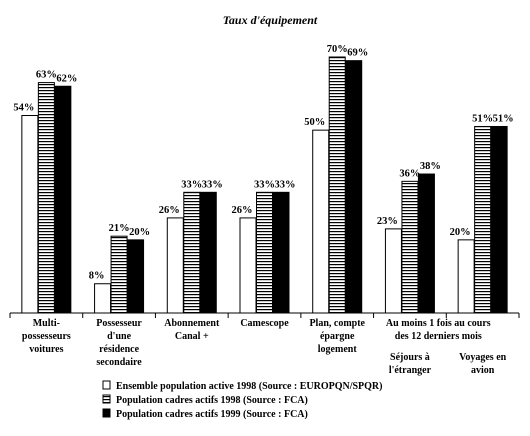 The image size is (530, 436). Describe the element at coordinates (483, 219) in the screenshot. I see `bar-g6-s1` at that location.